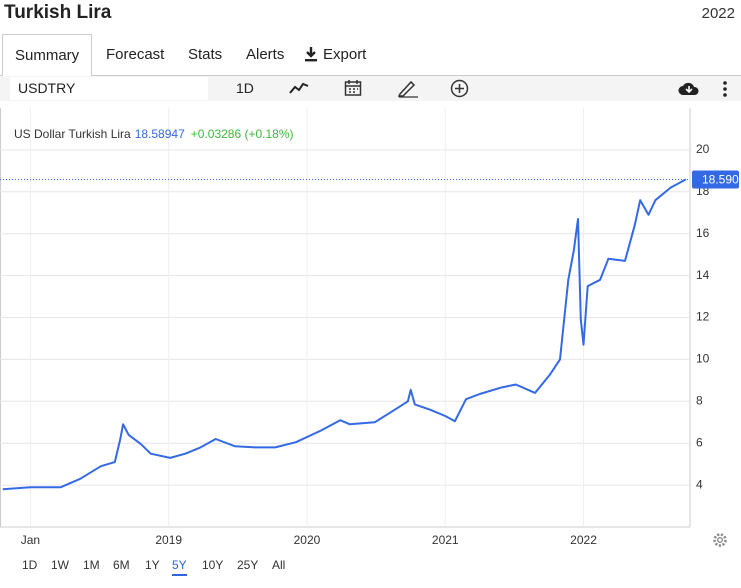 This screenshot has height=588, width=741. What do you see at coordinates (160, 134) in the screenshot?
I see `quote-price: 18.58947` at bounding box center [160, 134].